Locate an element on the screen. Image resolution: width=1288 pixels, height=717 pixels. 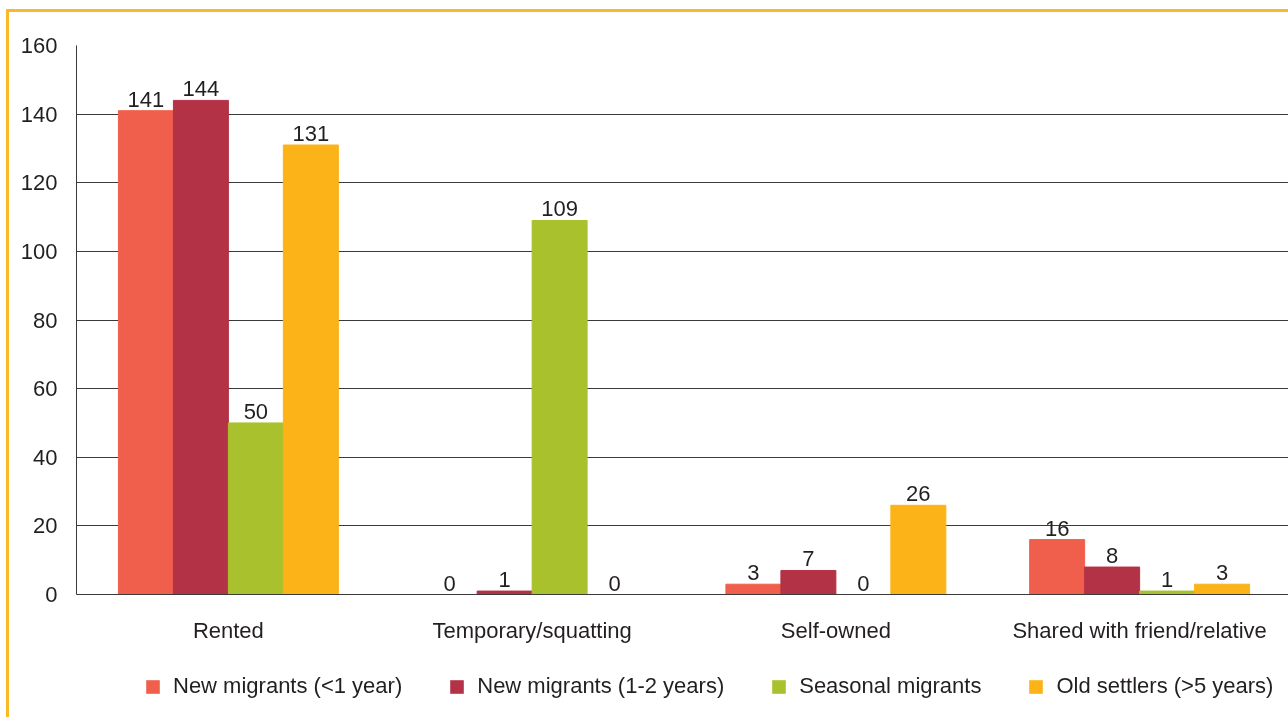
x-tick-label: Temporary/squatting is located at coordinates (532, 630).